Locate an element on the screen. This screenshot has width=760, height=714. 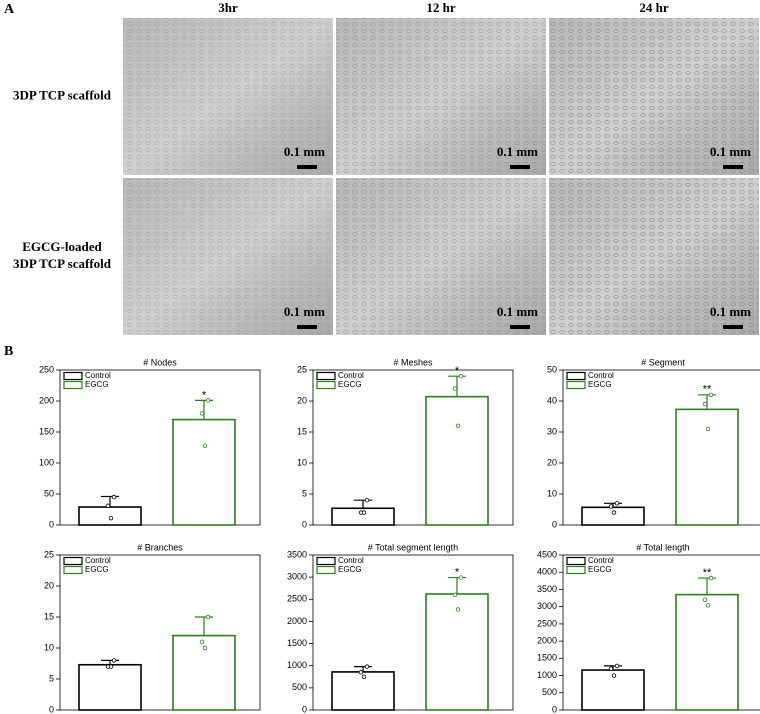
chart-title: # Segment is located at coordinates (663, 362).